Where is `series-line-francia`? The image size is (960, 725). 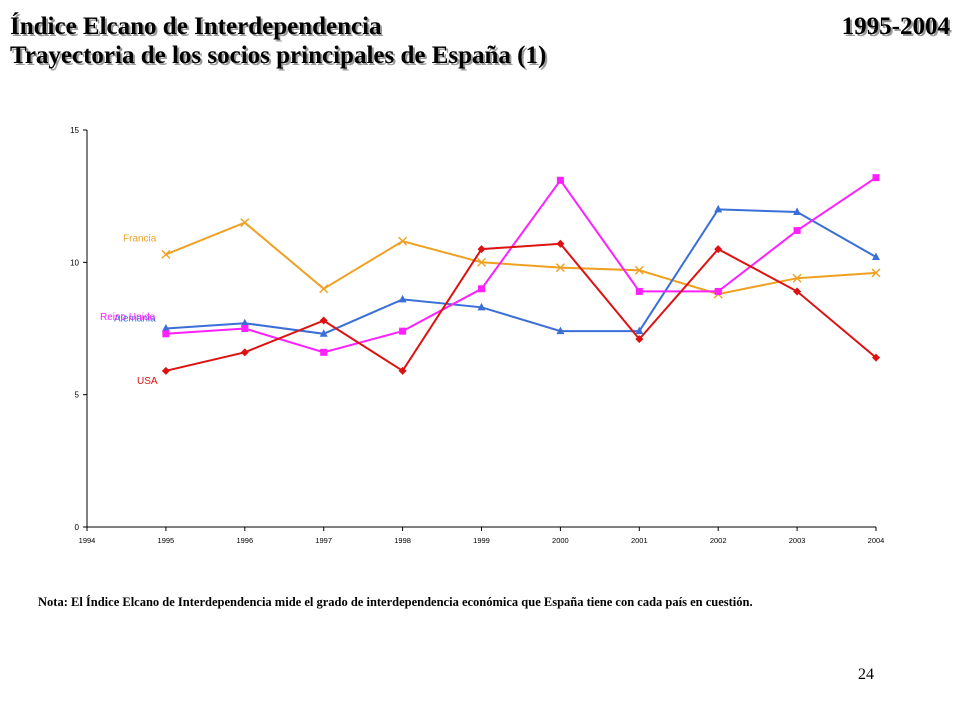
series-line-francia is located at coordinates (521, 258).